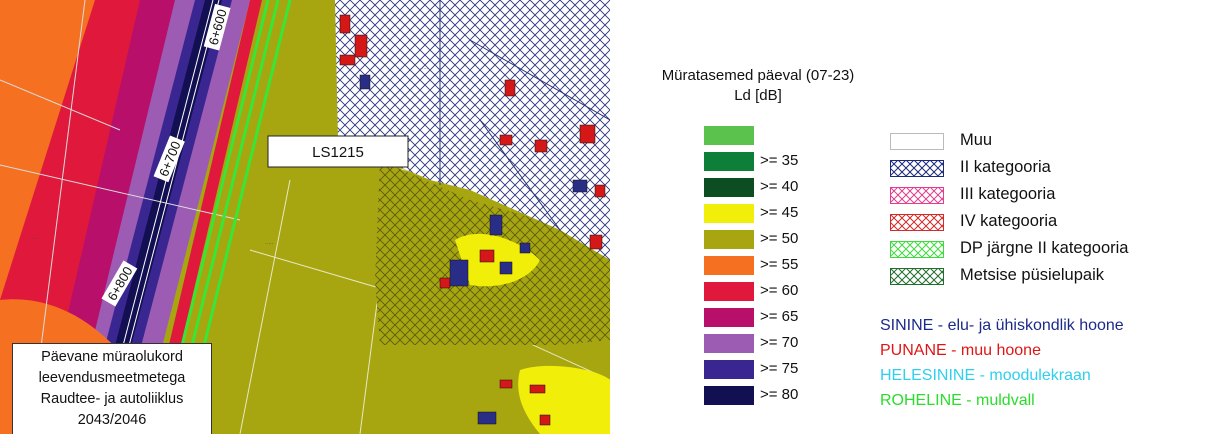  I want to click on noise-level-label: >= 50, so click(779, 238).